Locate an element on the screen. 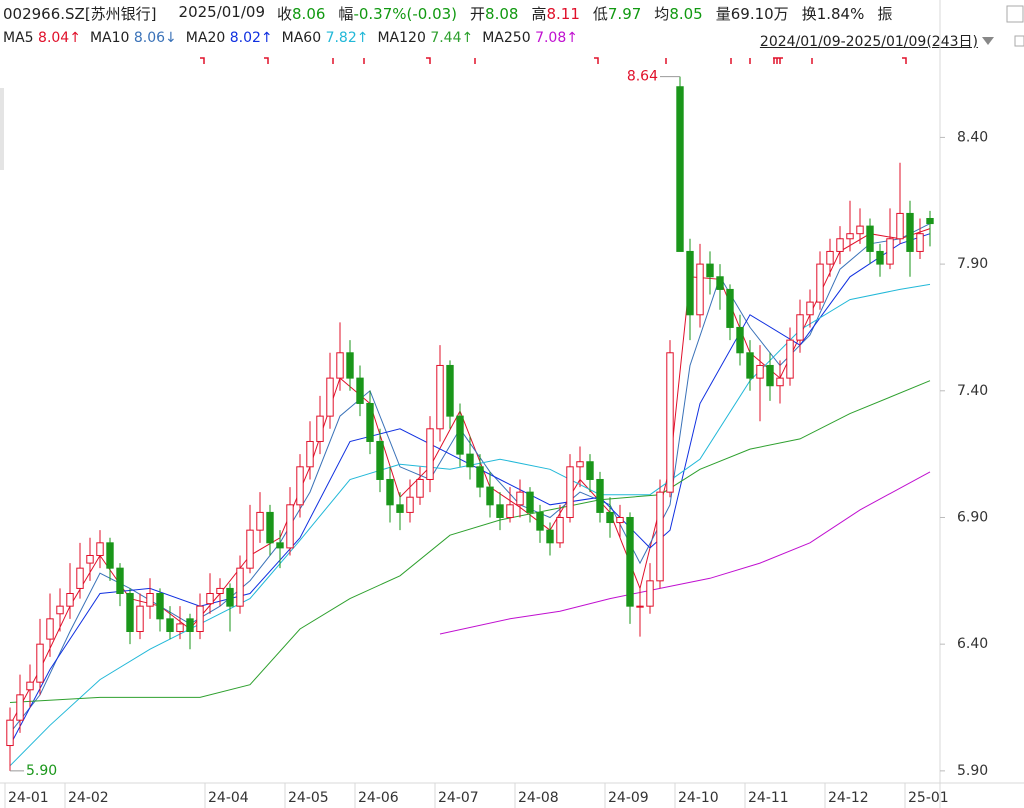 This screenshot has width=1024, height=808. legend-value: 8.02↑ is located at coordinates (251, 38).